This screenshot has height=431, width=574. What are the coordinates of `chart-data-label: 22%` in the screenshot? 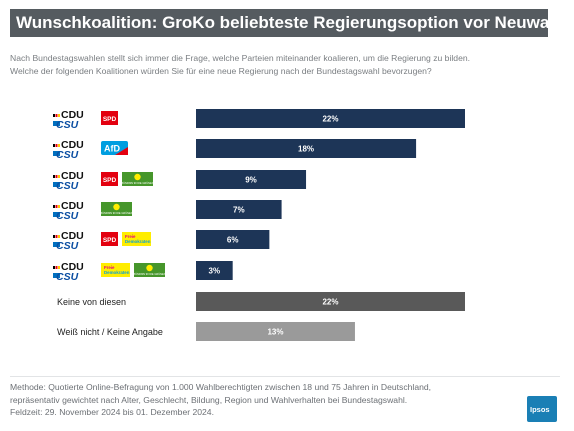 It's located at (330, 302).